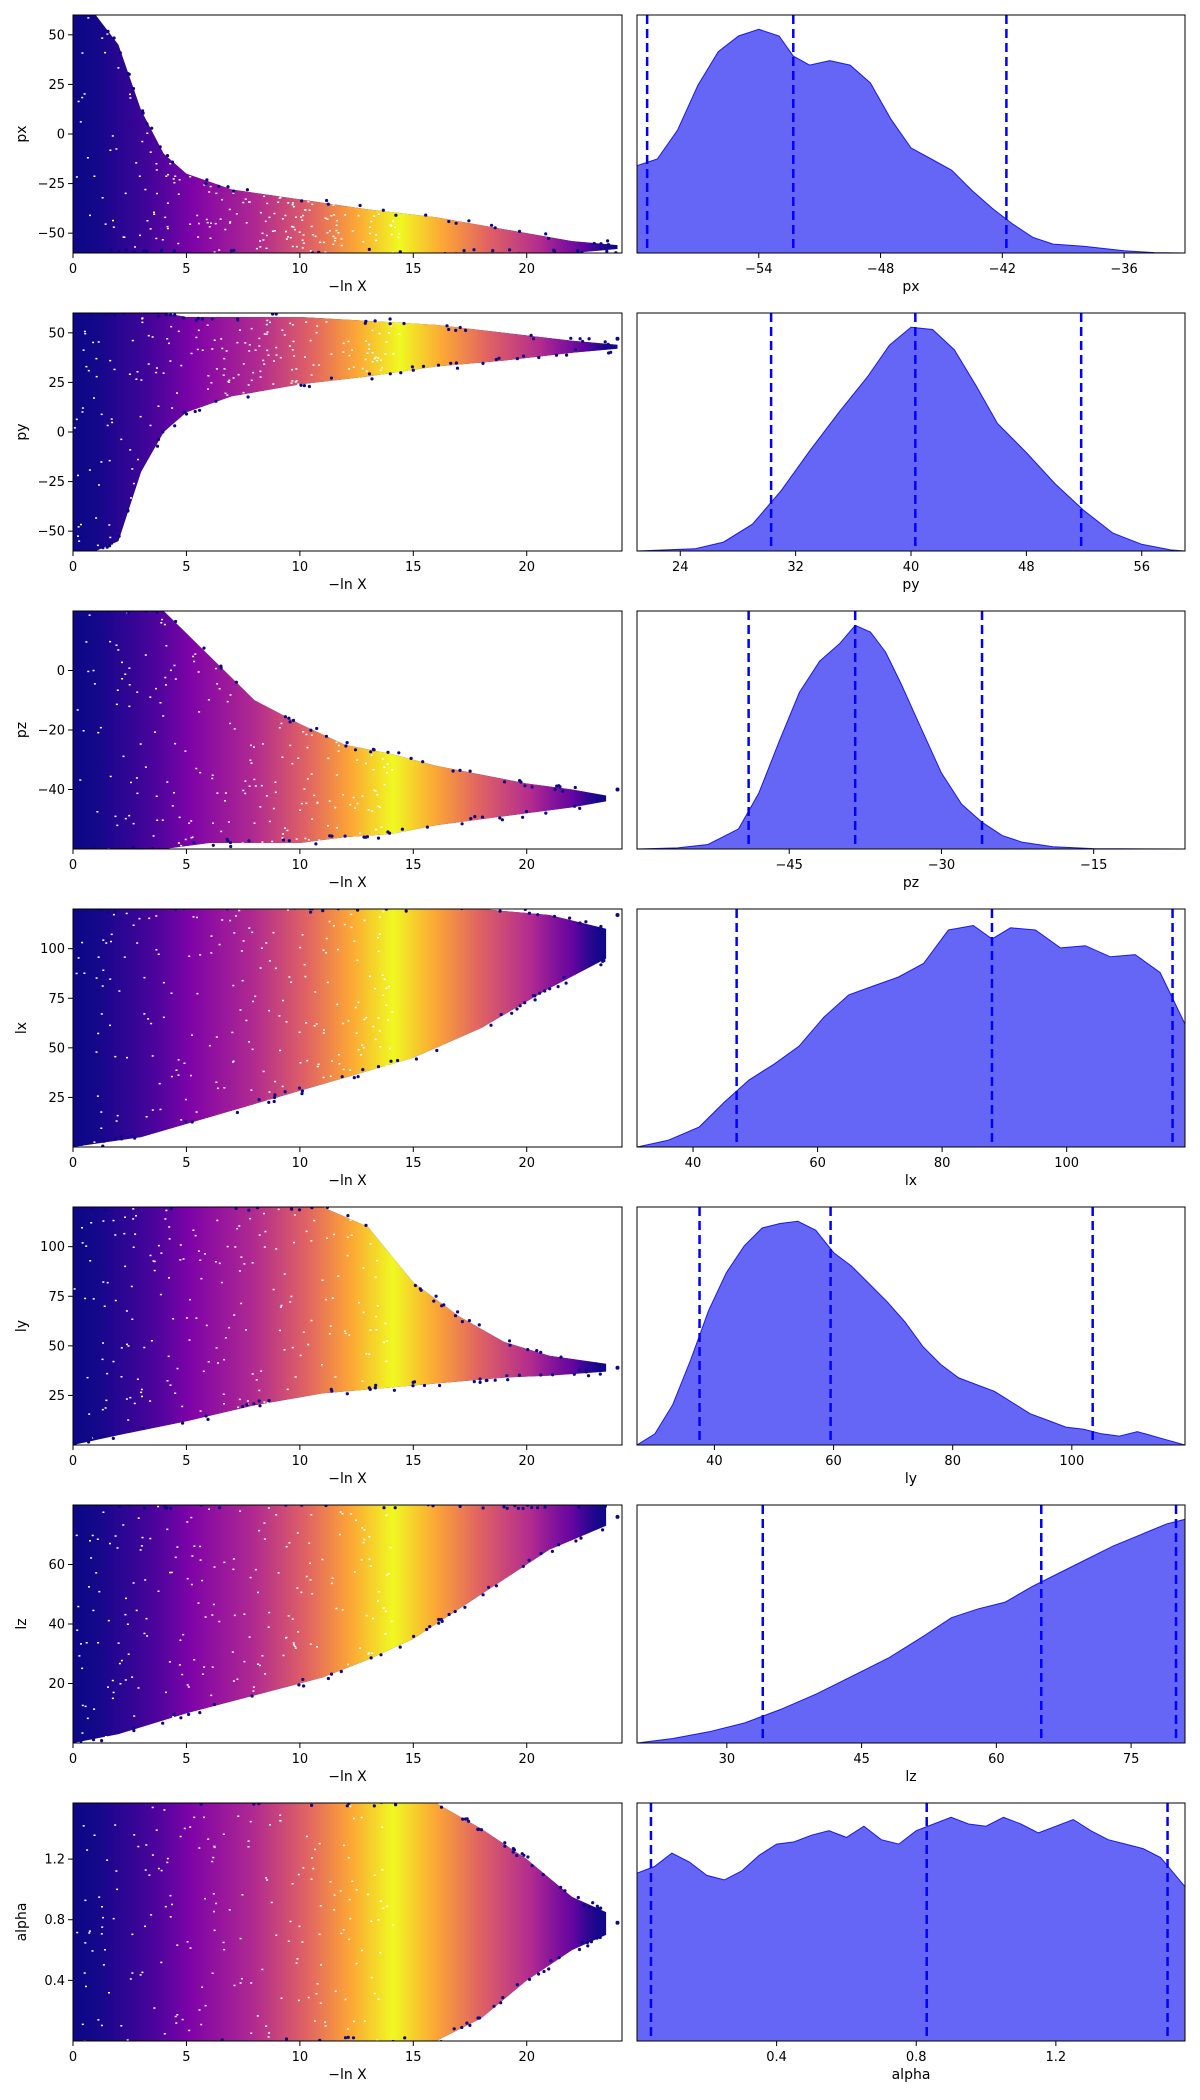  What do you see at coordinates (617, 915) in the screenshot?
I see `trace-last-point` at bounding box center [617, 915].